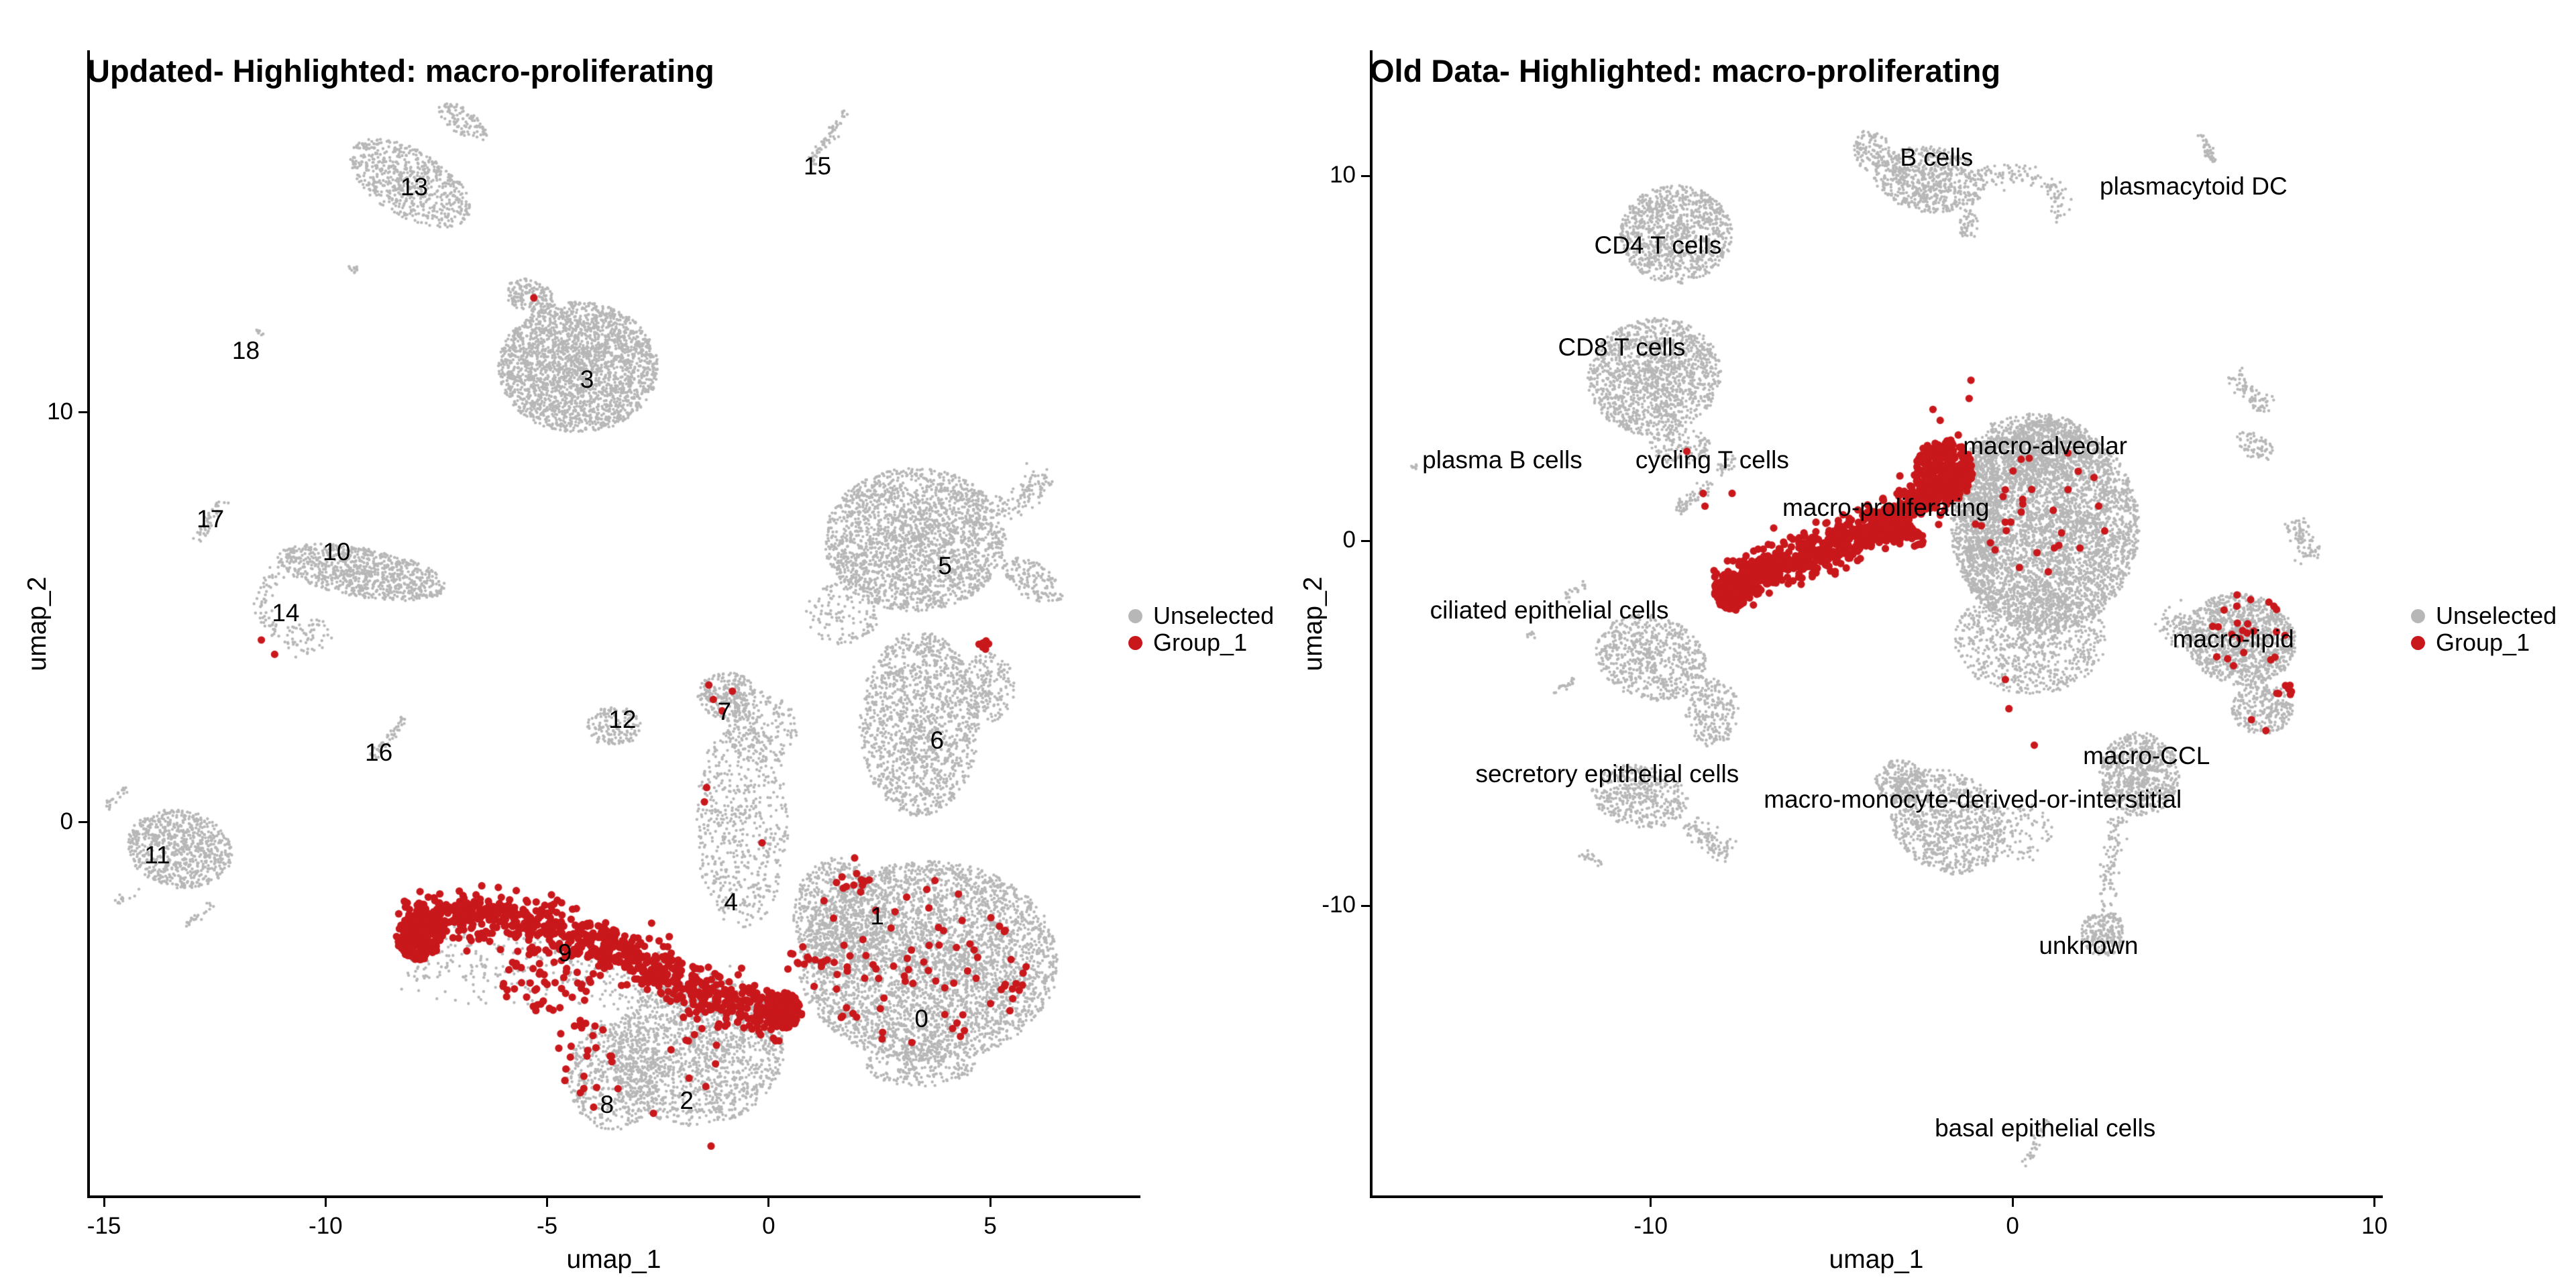  I want to click on cluster-label: 2, so click(687, 1101).